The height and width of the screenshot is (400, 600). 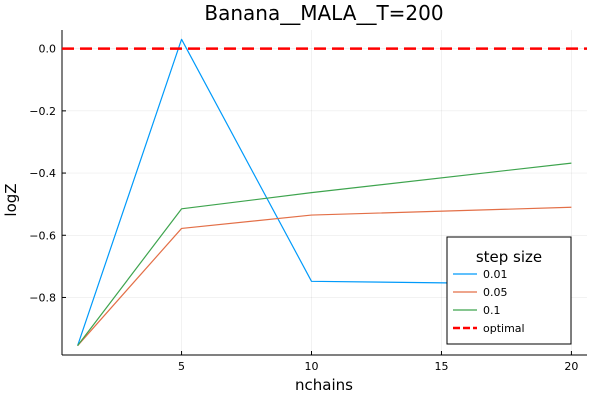 I want to click on legend-label-0.01: 0.01, so click(x=495, y=274).